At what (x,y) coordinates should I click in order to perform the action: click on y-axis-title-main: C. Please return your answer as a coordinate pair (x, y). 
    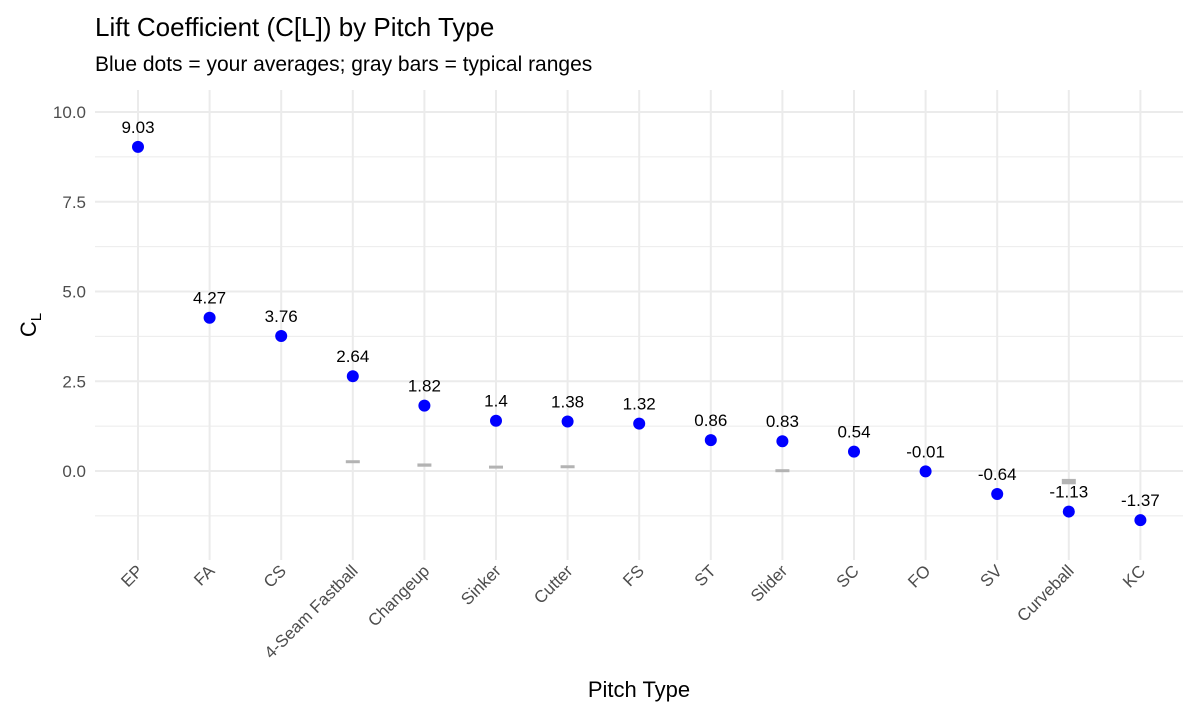
    Looking at the image, I should click on (28, 329).